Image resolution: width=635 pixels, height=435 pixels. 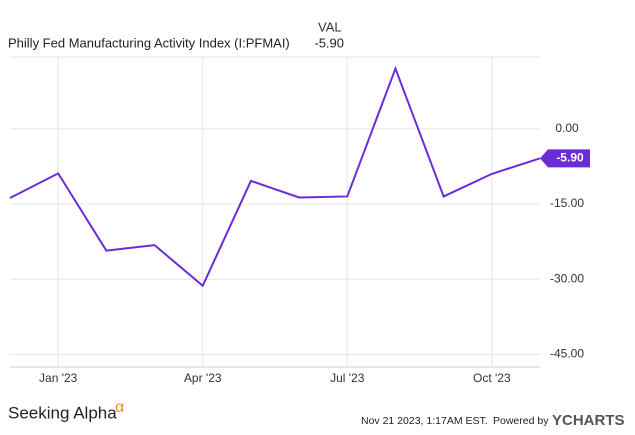 I want to click on x-tick-label: Jan '23, so click(x=58, y=378).